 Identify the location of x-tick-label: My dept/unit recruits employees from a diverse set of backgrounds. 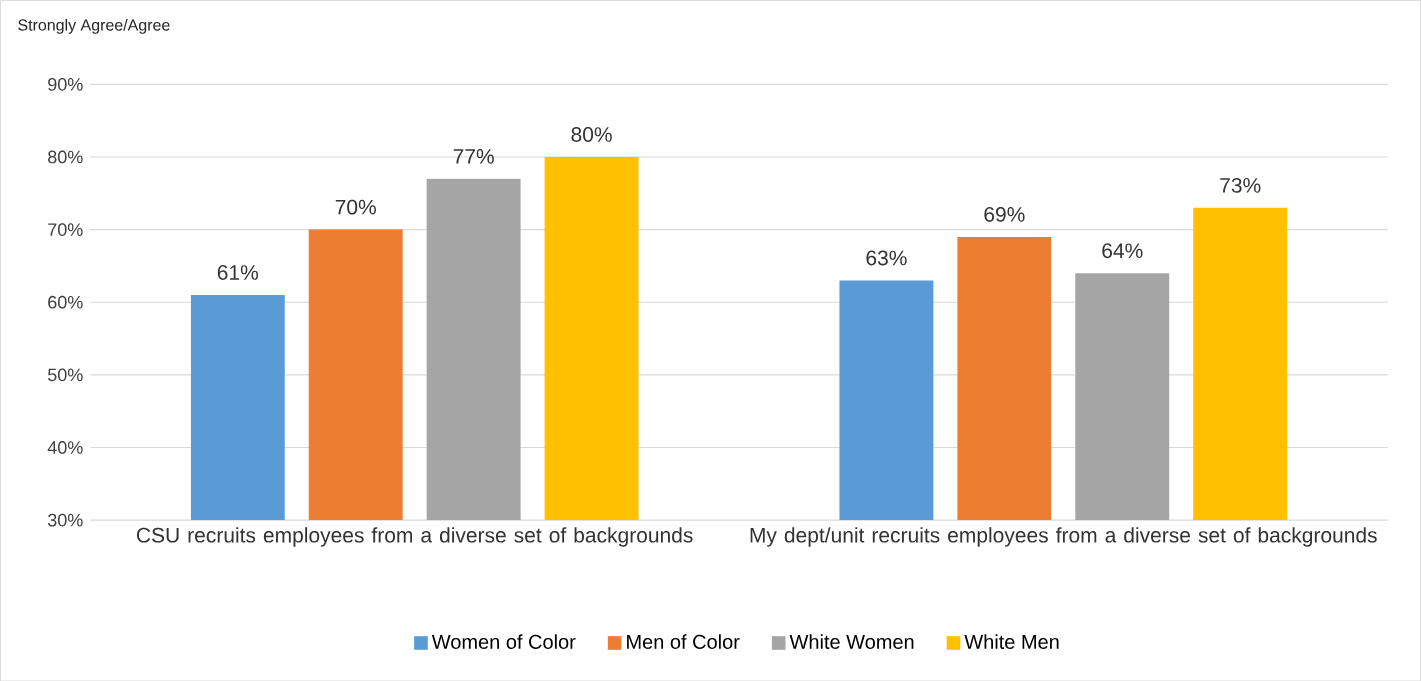
(1063, 536).